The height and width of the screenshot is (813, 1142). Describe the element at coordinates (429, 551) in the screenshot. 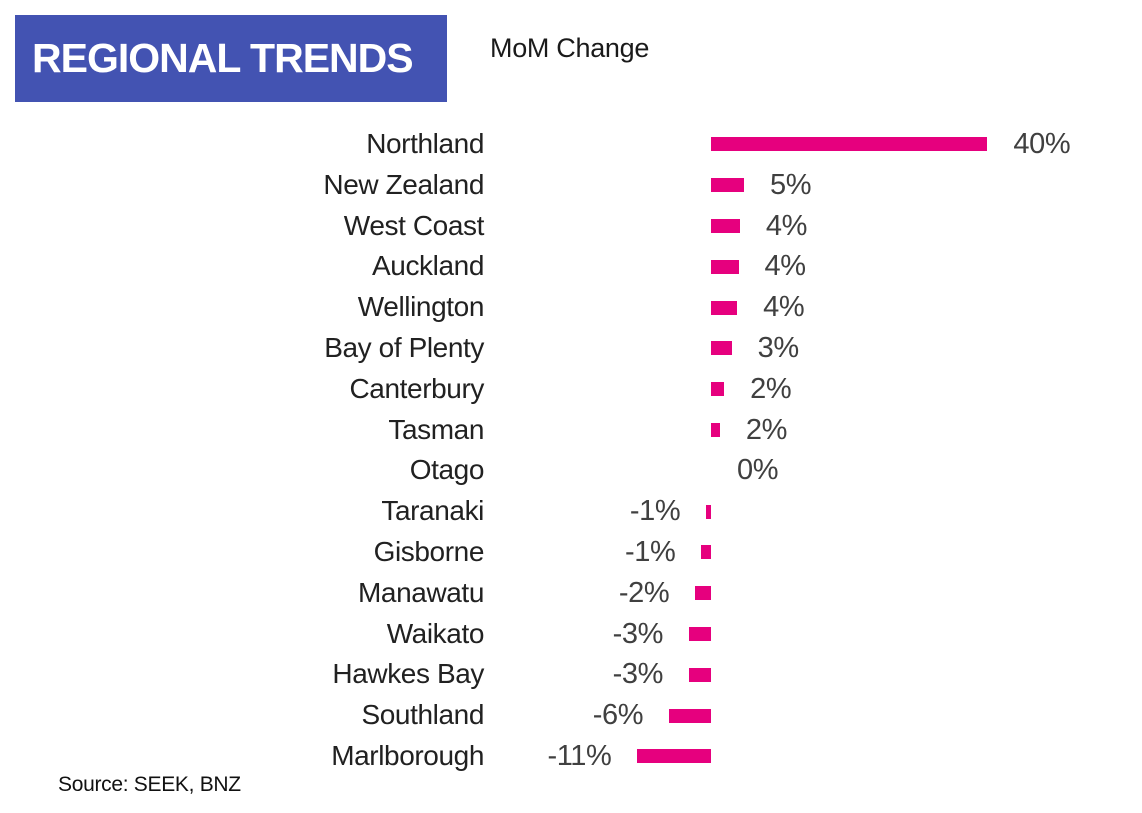

I see `category-label: Gisborne` at that location.